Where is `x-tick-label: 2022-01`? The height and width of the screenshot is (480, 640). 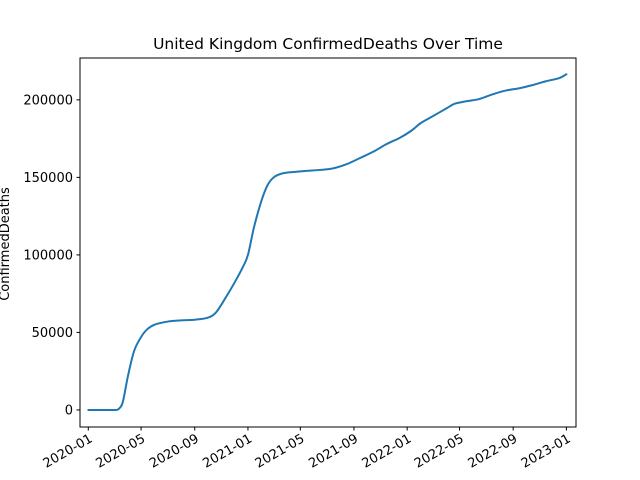 x-tick-label: 2022-01 is located at coordinates (387, 451).